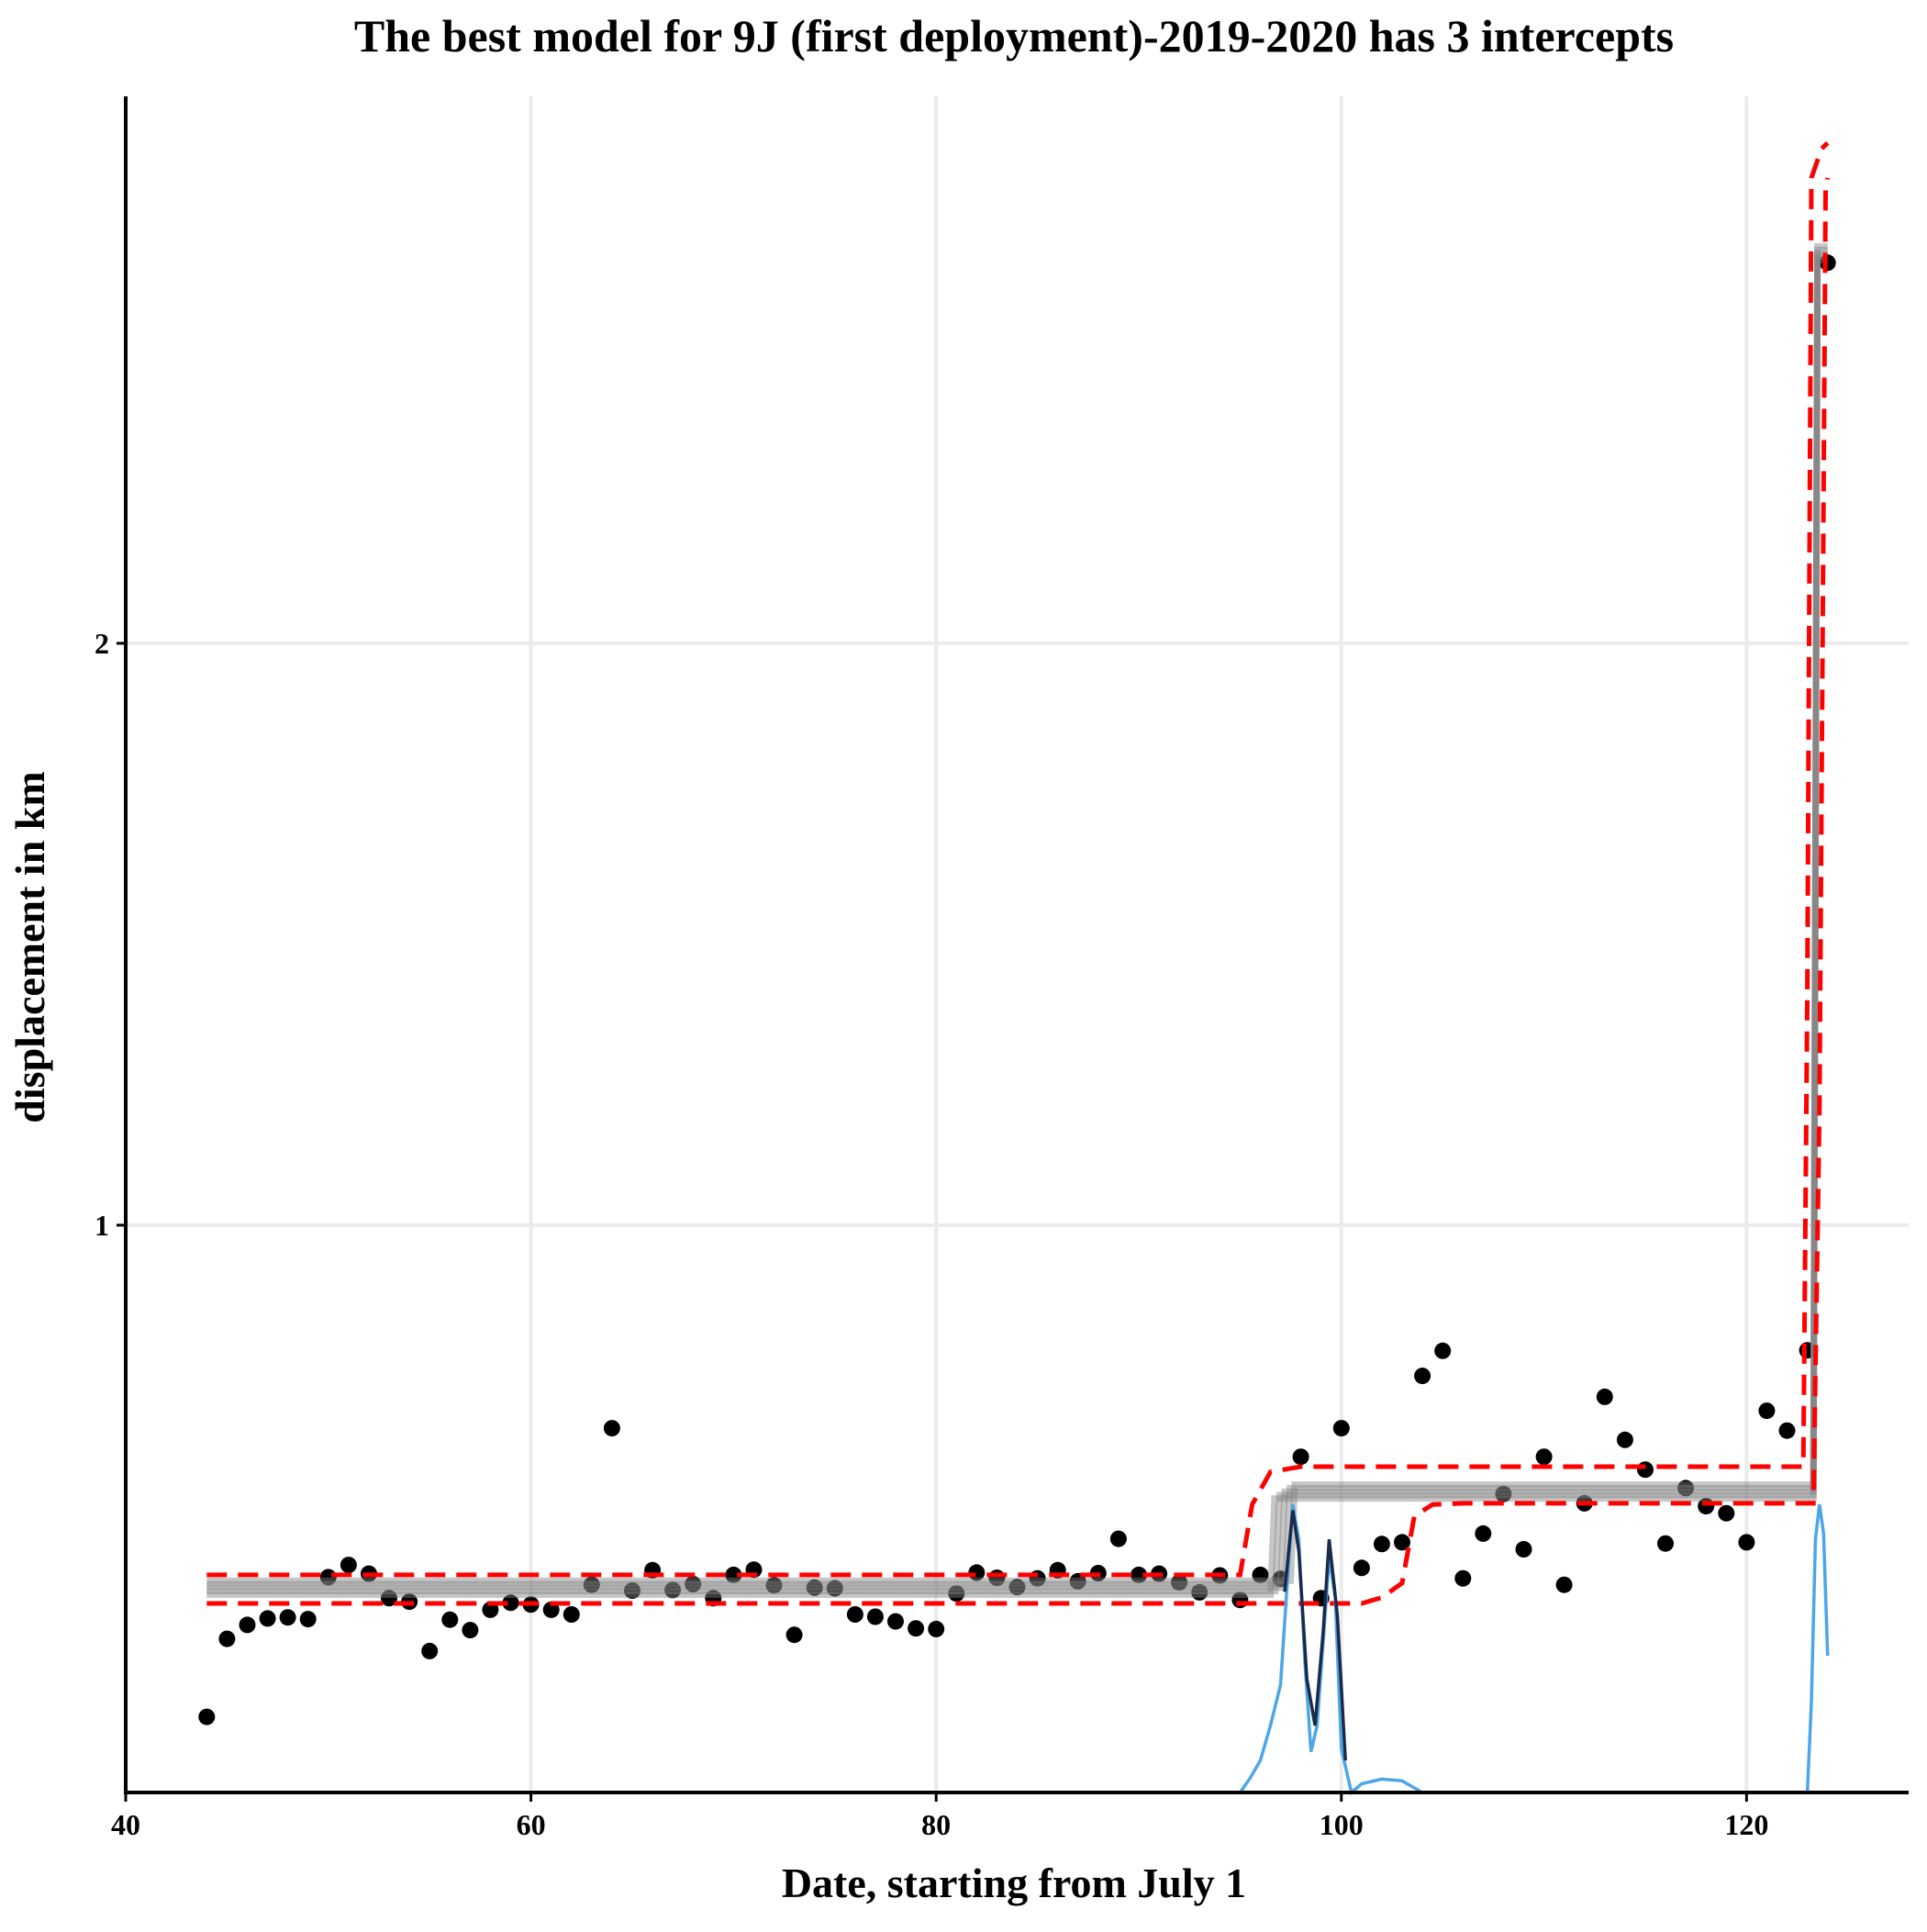  I want to click on x-tick-label: 80, so click(936, 1824).